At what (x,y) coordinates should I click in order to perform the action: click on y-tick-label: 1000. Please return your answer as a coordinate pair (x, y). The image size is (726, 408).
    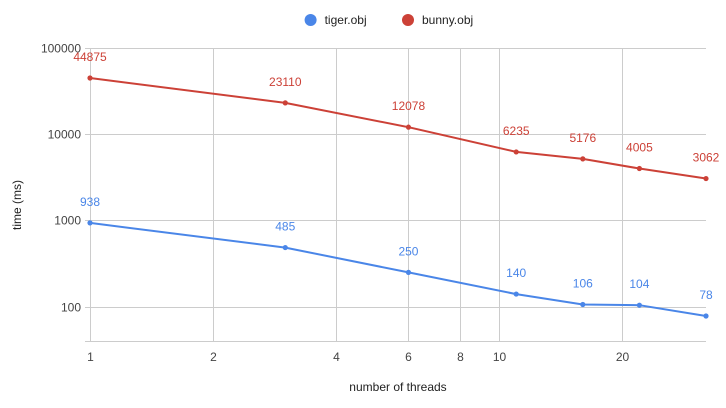
    Looking at the image, I should click on (67, 221).